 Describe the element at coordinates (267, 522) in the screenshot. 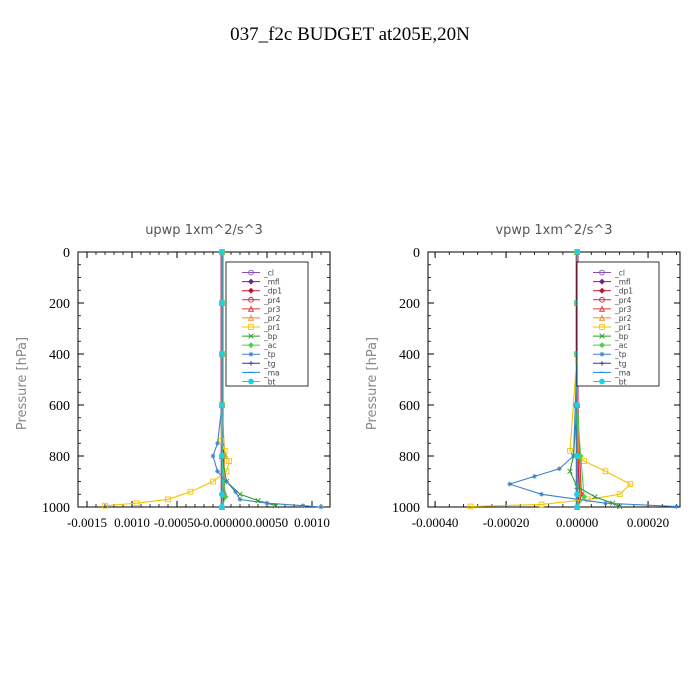

I see `x-tick-label: 0.00050` at that location.